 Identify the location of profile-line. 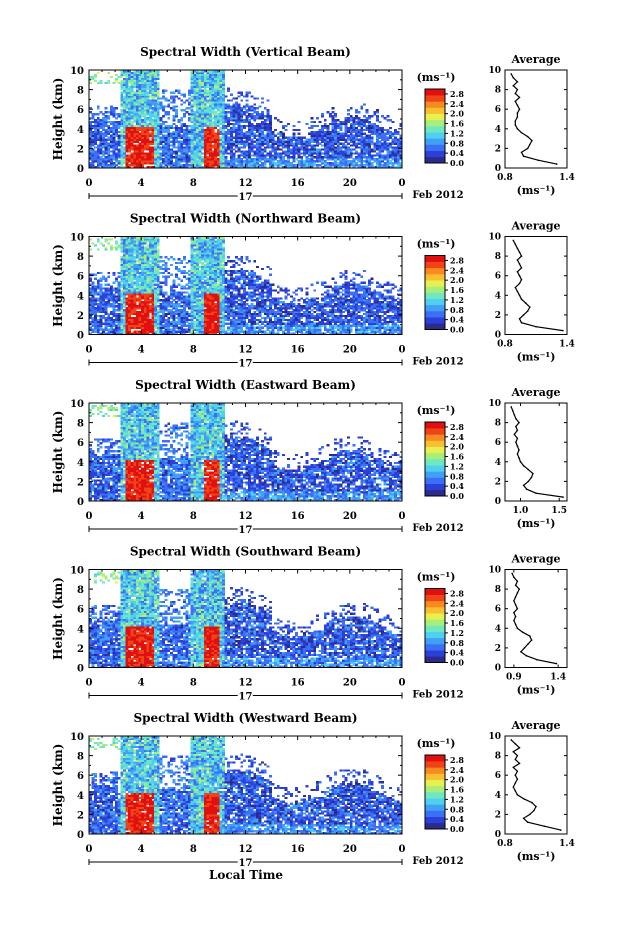
(534, 119).